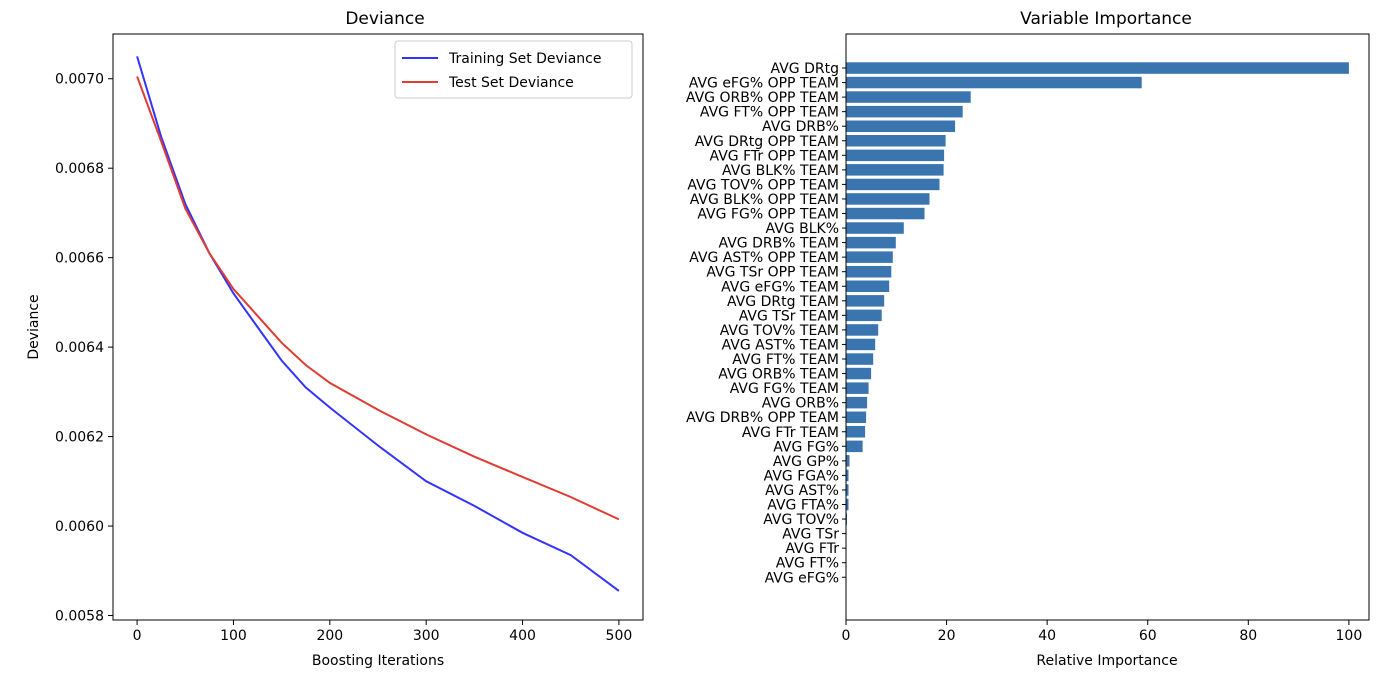 The image size is (1400, 690). Describe the element at coordinates (1102, 632) in the screenshot. I see `importance-x-ticks: 0 20 40 60 80 100` at that location.